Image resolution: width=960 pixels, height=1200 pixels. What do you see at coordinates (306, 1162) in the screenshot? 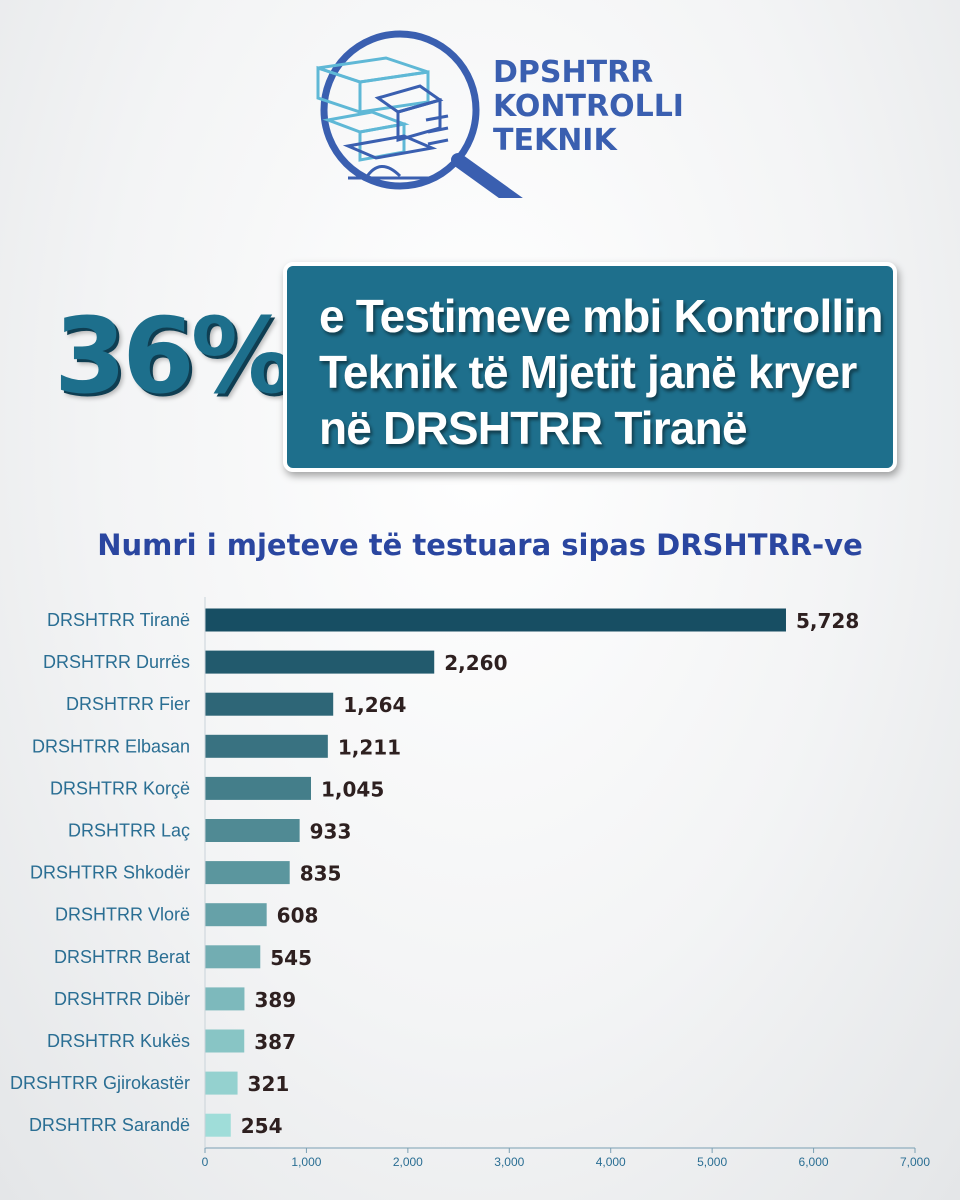
I see `x-tick-label: 1,000` at bounding box center [306, 1162].